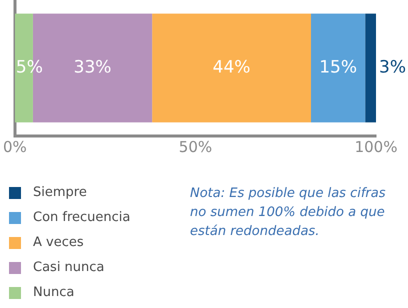 The image size is (408, 308). What do you see at coordinates (376, 147) in the screenshot?
I see `x-tick-label: 100%` at bounding box center [376, 147].